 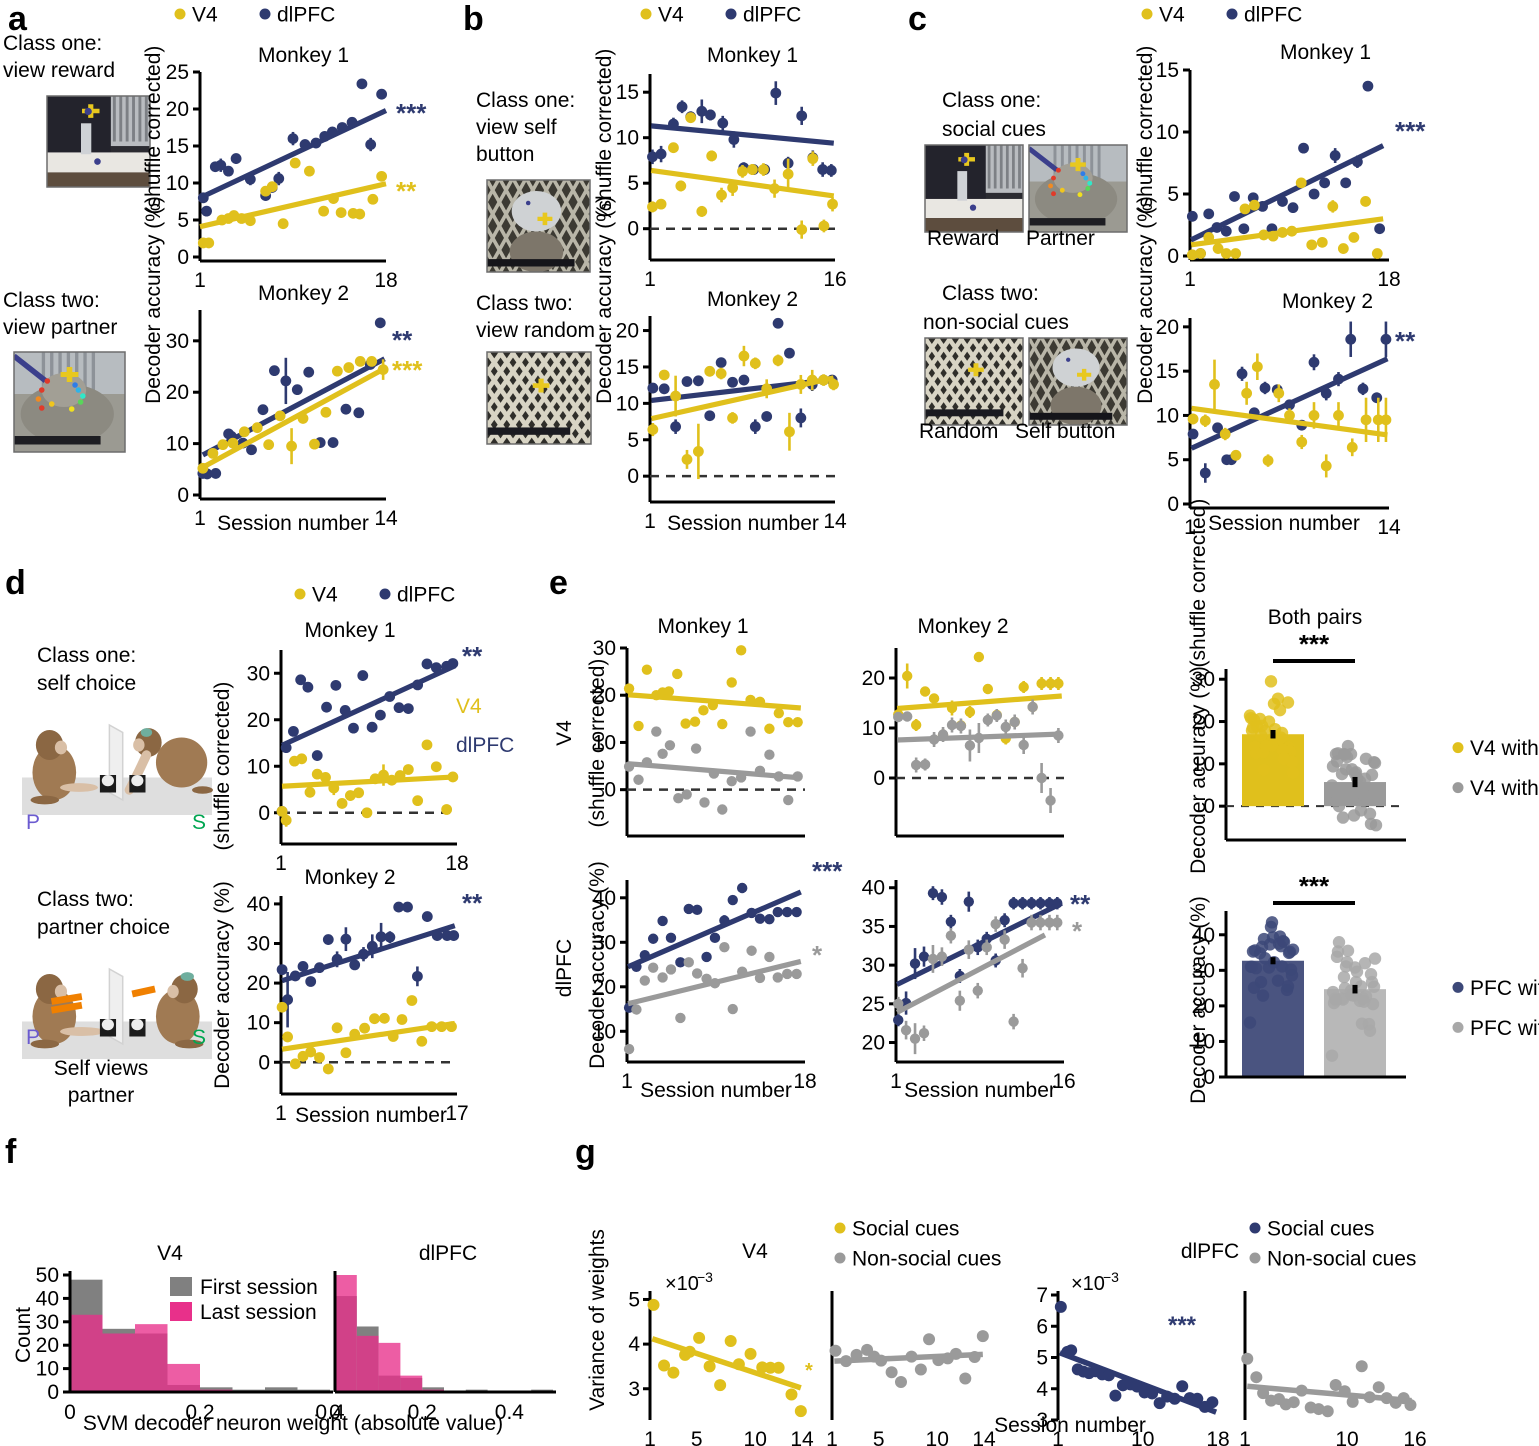 I want to click on significance-gray-m1: *, so click(x=817, y=955).